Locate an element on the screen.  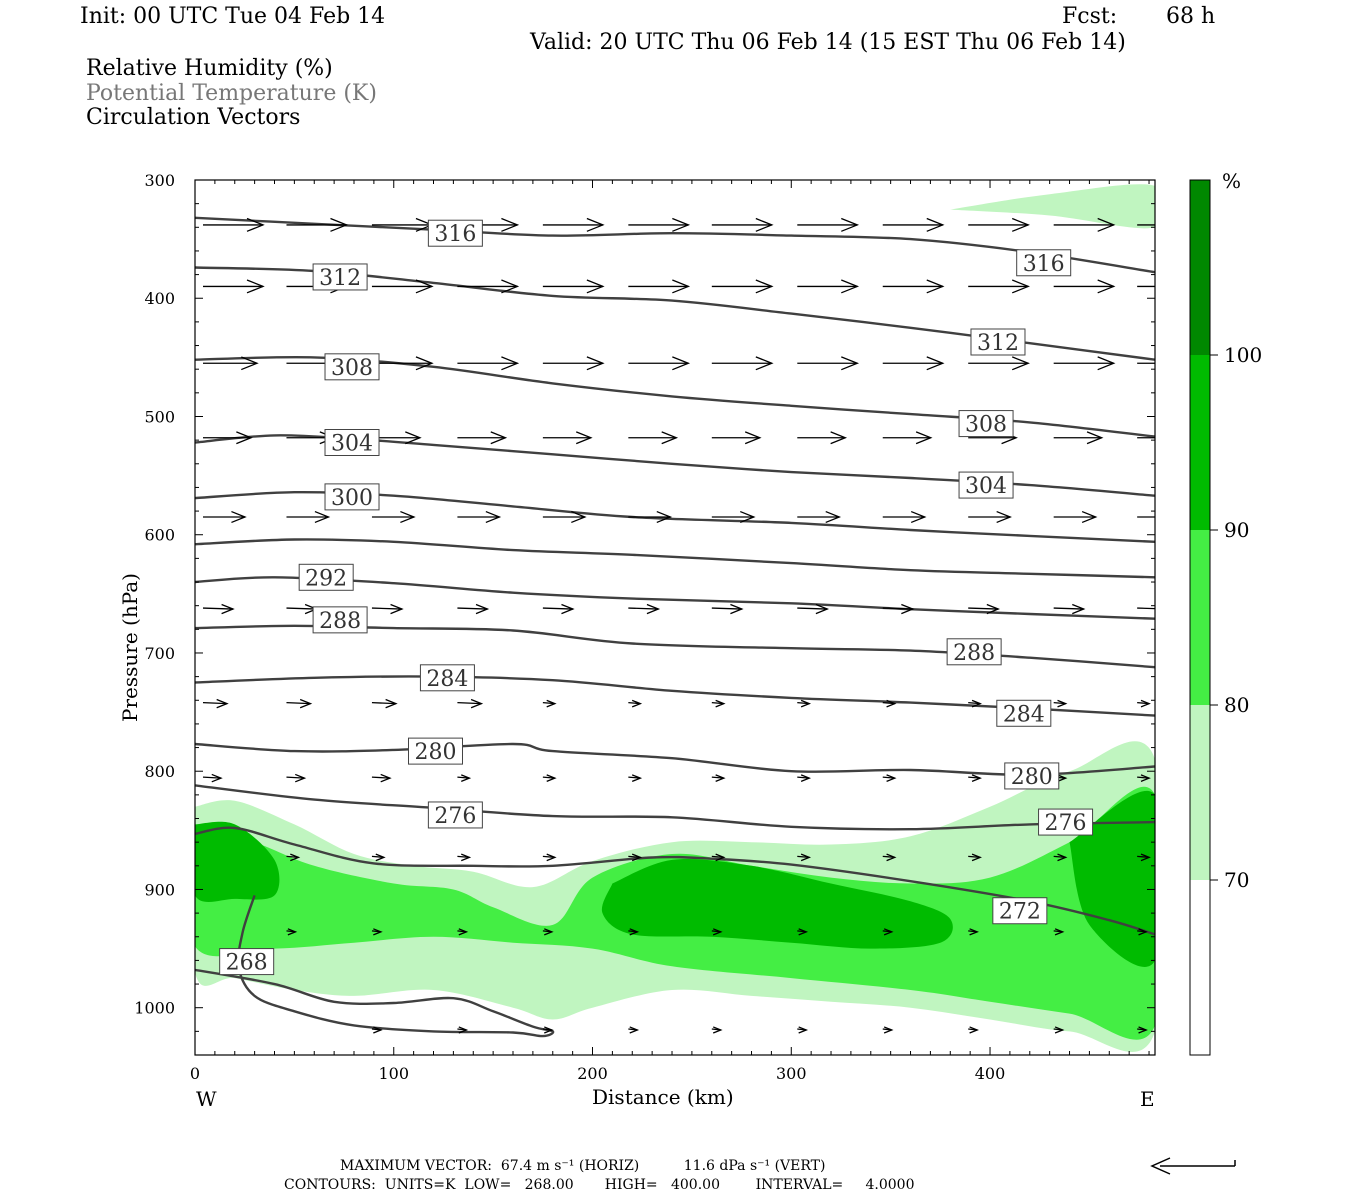
contour-label: 280 is located at coordinates (435, 751).